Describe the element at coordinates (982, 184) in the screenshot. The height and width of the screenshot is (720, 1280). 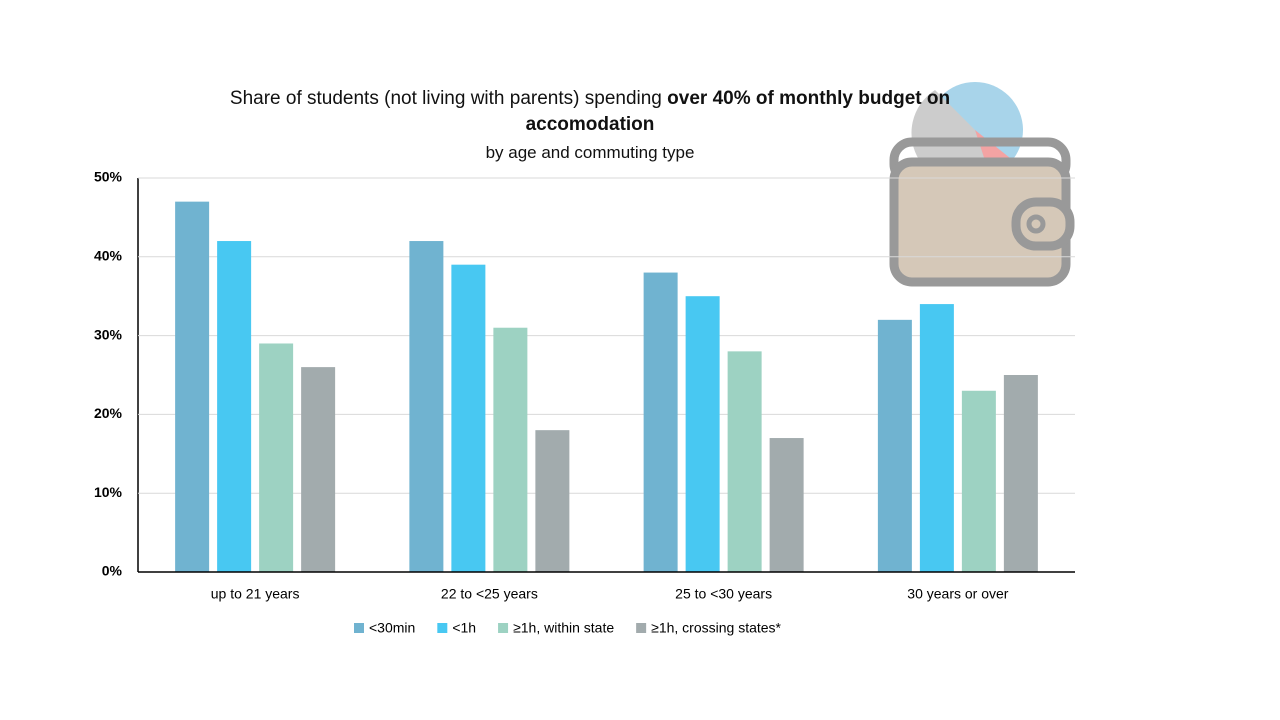
I see `wallet-icon` at that location.